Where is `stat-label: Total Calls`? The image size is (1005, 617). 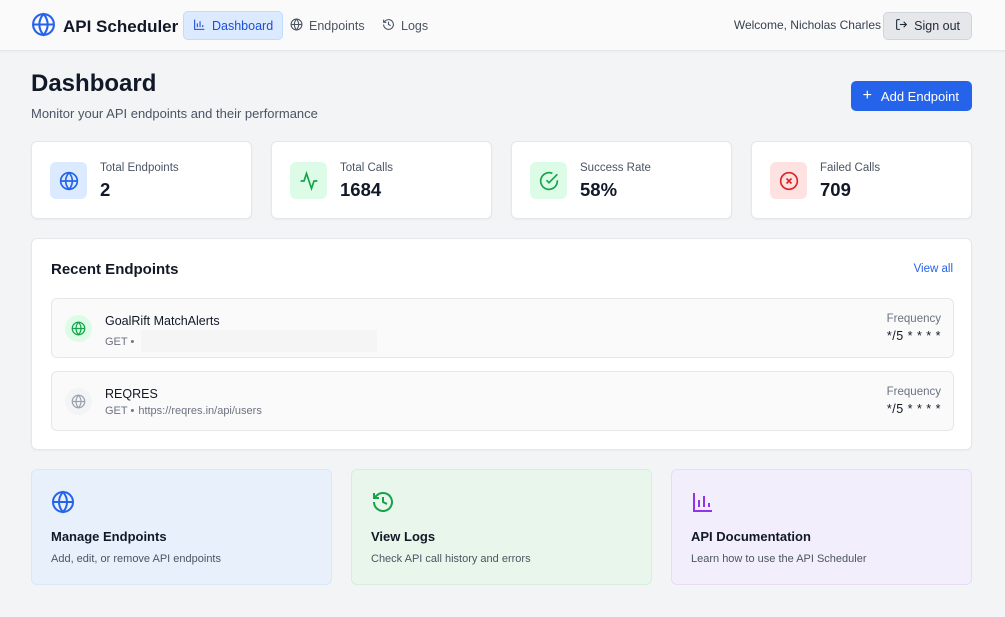
stat-label: Total Calls is located at coordinates (367, 168).